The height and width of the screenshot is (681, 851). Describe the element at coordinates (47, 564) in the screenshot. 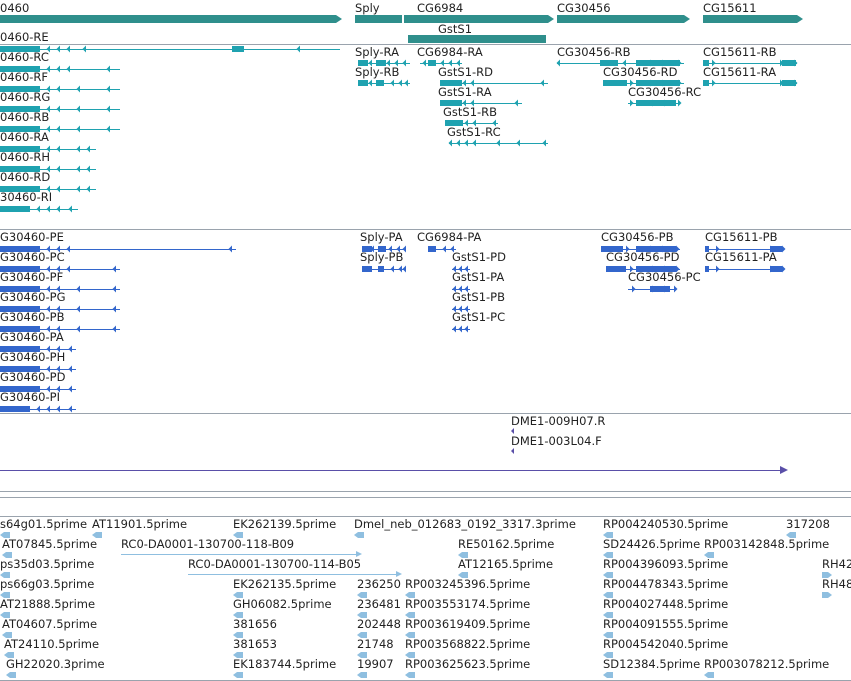

I see `est-label: ps35d03.5prime` at that location.